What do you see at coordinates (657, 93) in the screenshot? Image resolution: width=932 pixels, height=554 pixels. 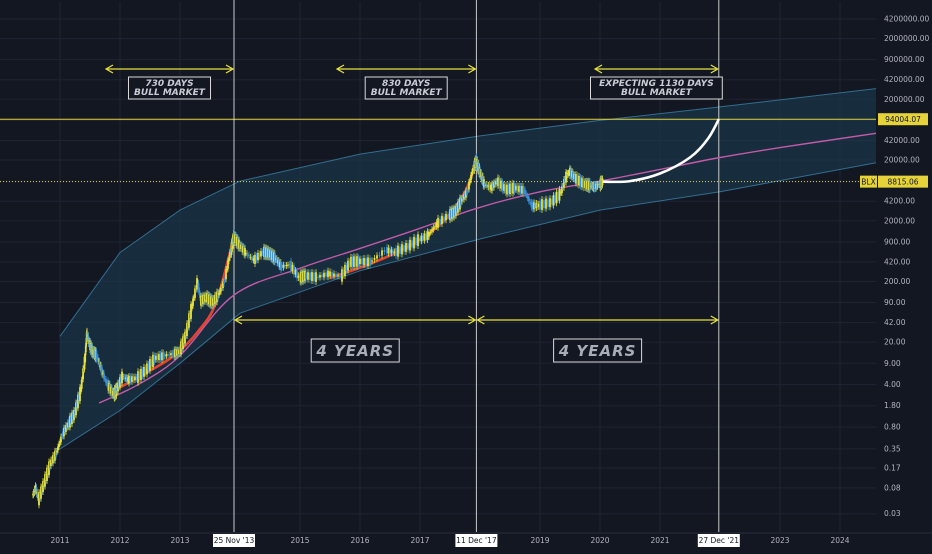 I see `bull-market-label: BULL MARKET` at bounding box center [657, 93].